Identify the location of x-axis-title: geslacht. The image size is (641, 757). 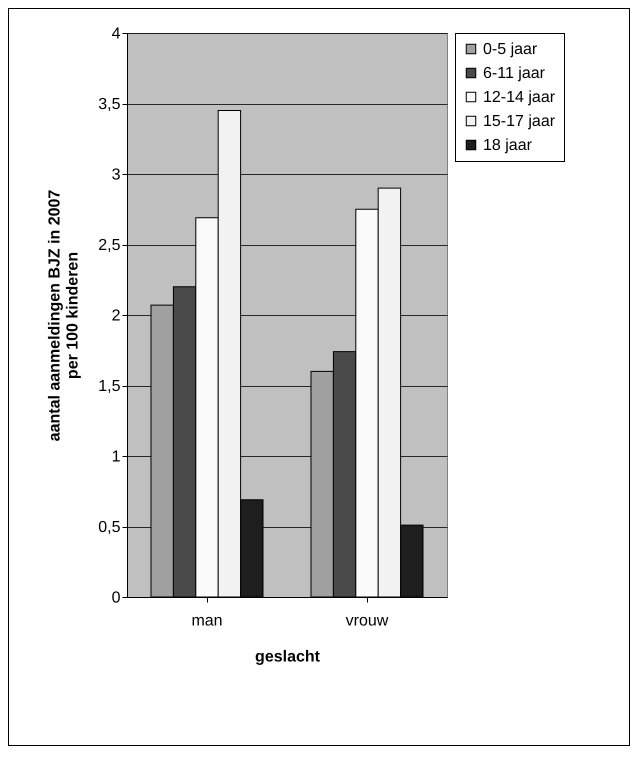
(288, 657).